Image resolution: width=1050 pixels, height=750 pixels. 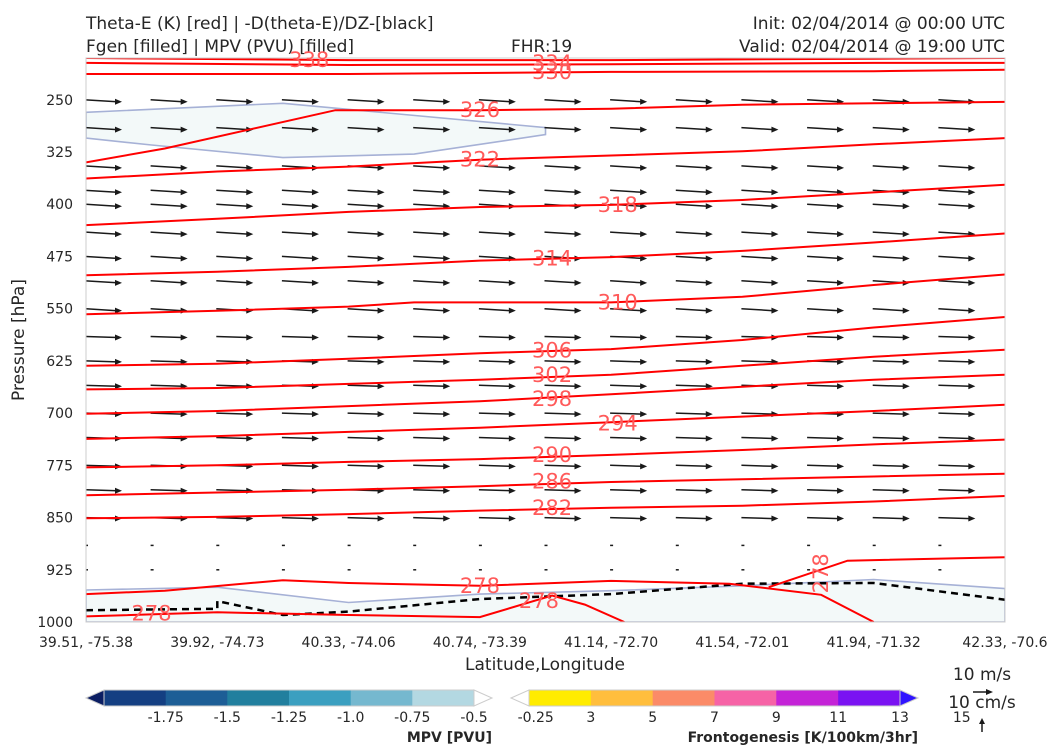 I want to click on theta-e-contour-label: 286, so click(x=552, y=481).